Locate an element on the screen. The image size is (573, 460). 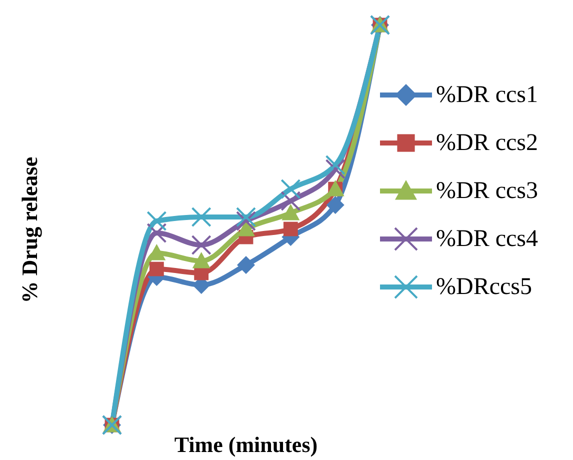
legend-label: %DR ccs3 is located at coordinates (487, 191).